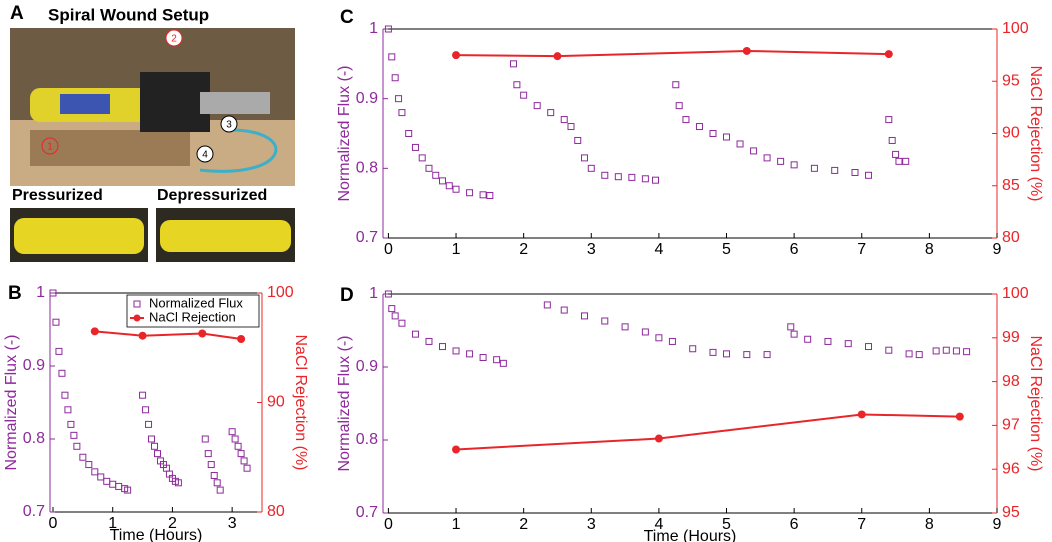 The width and height of the screenshot is (1052, 542). I want to click on legend-label: Normalized Flux, so click(196, 302).